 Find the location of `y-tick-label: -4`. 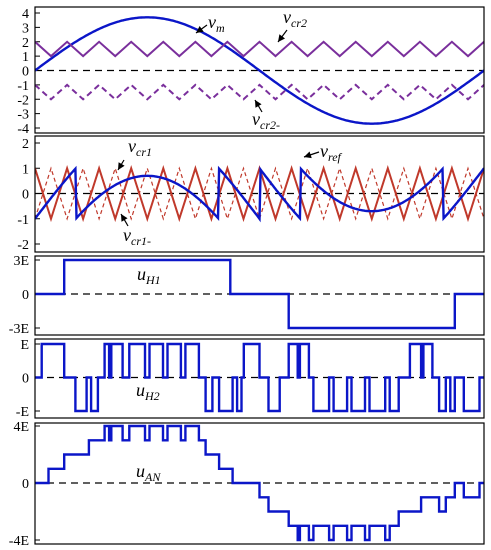

y-tick-label: -4 is located at coordinates (23, 129).